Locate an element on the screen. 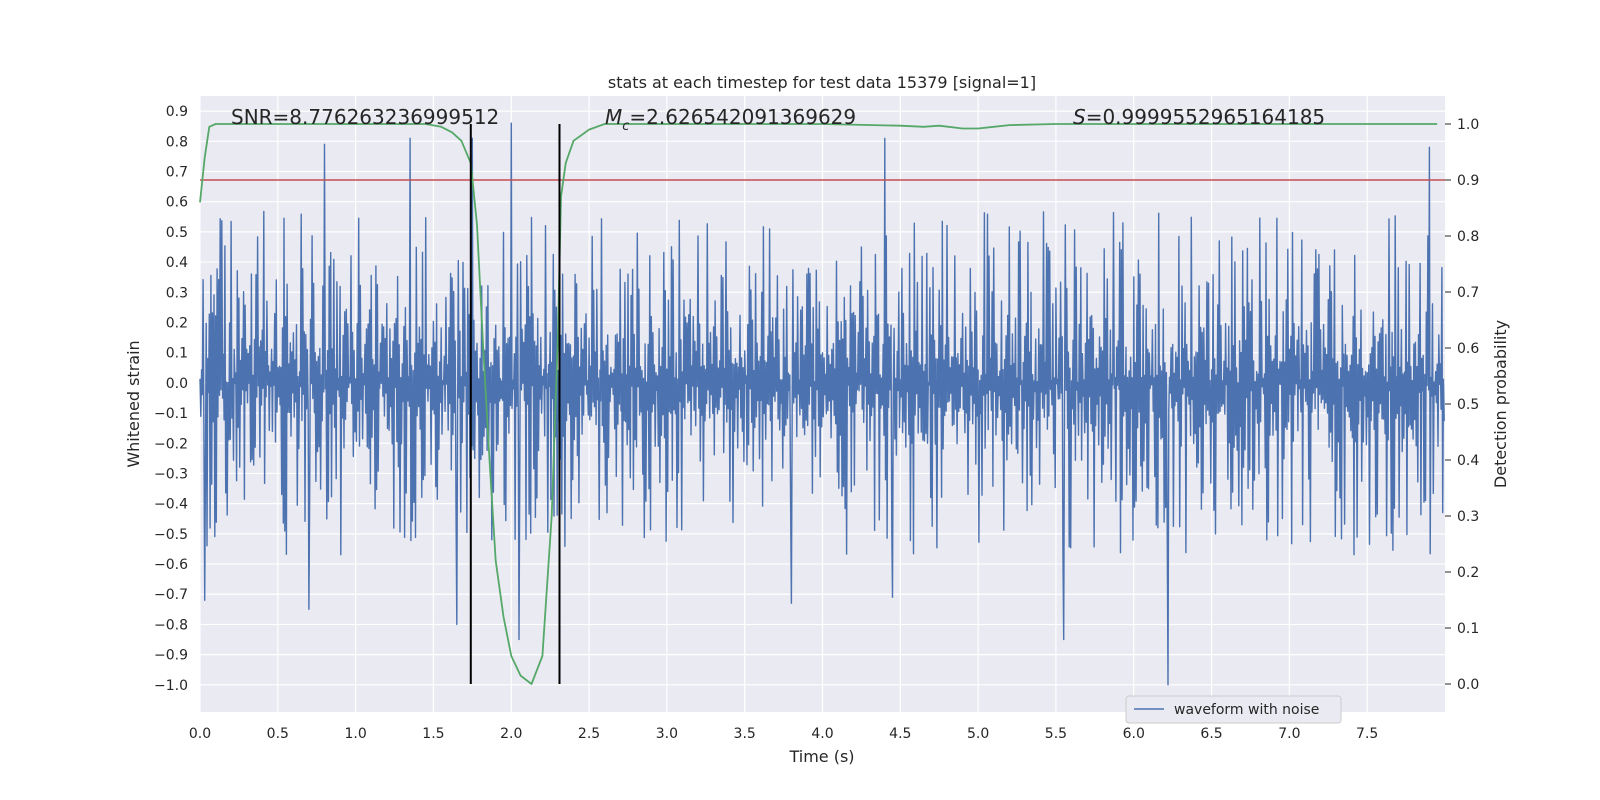  y-tick-label: −0.2 is located at coordinates (171, 444).